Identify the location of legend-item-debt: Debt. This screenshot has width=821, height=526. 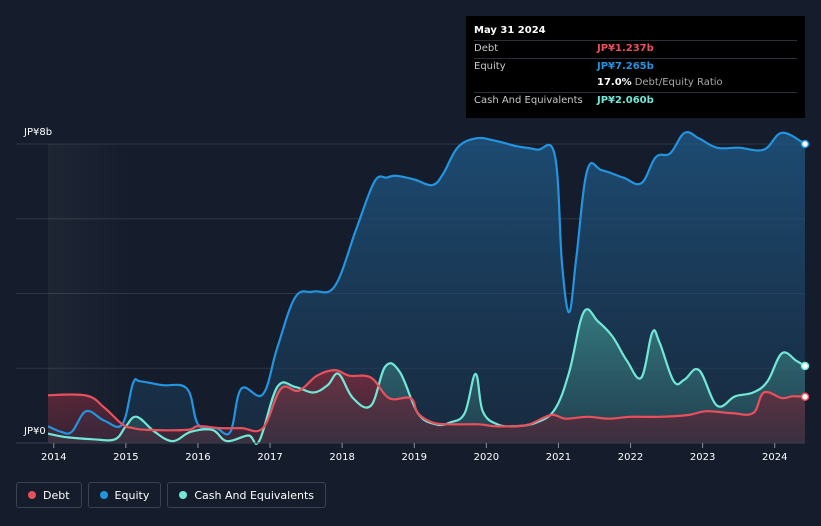
(49, 495).